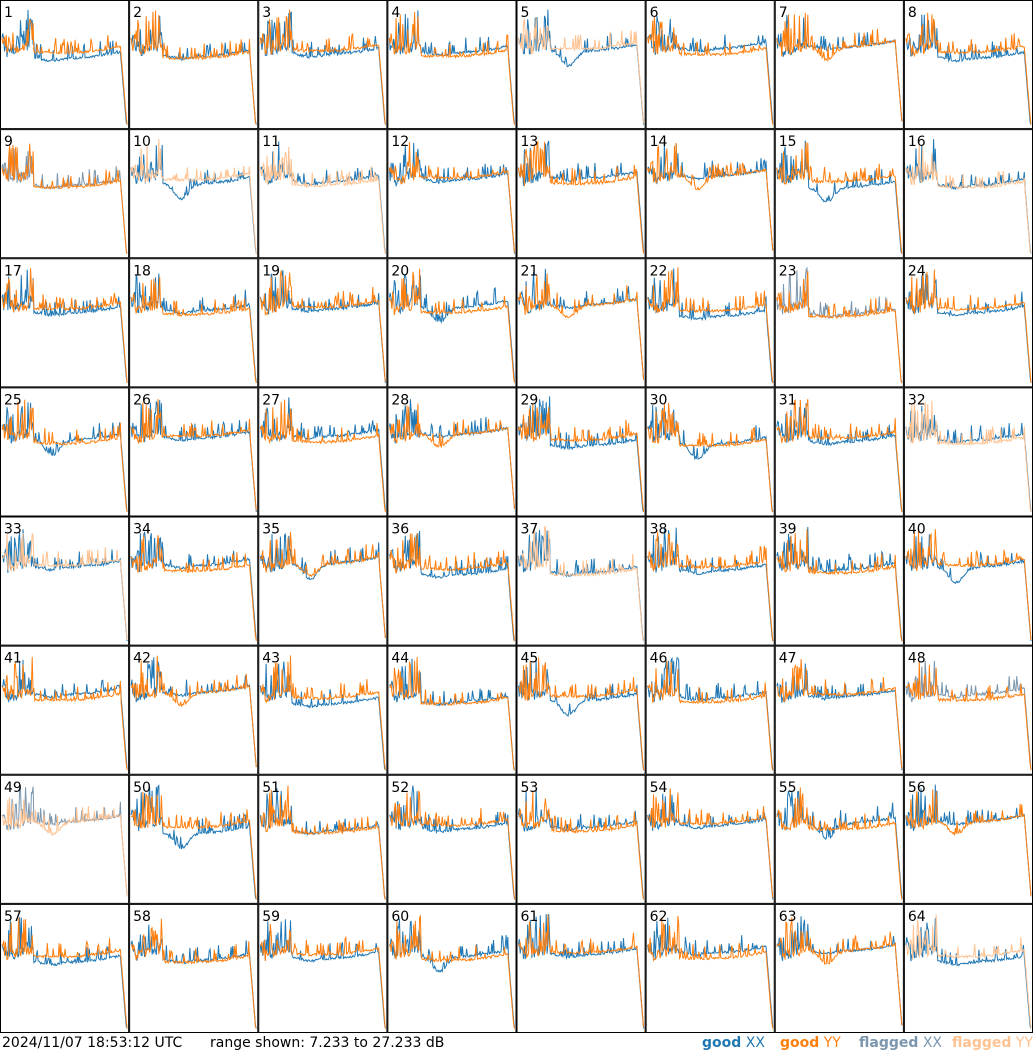 The image size is (1033, 1053). I want to click on tile-label: 27, so click(271, 400).